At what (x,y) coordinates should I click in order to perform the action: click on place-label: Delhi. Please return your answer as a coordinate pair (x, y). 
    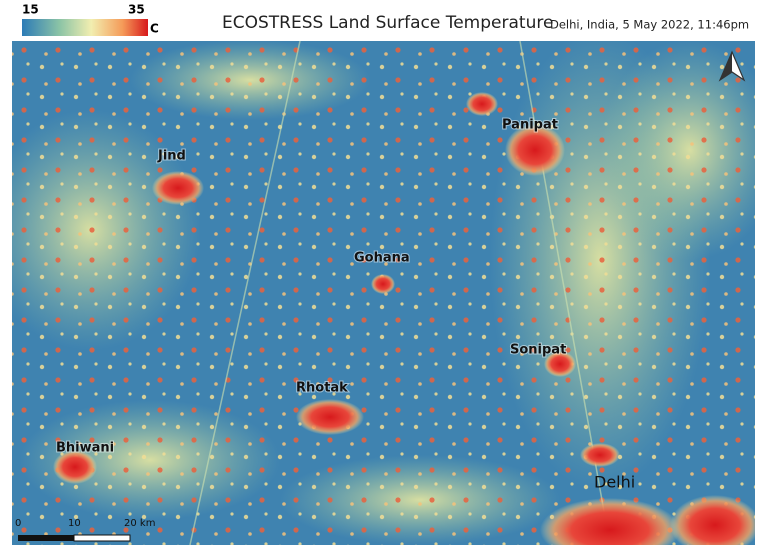
    Looking at the image, I should click on (614, 482).